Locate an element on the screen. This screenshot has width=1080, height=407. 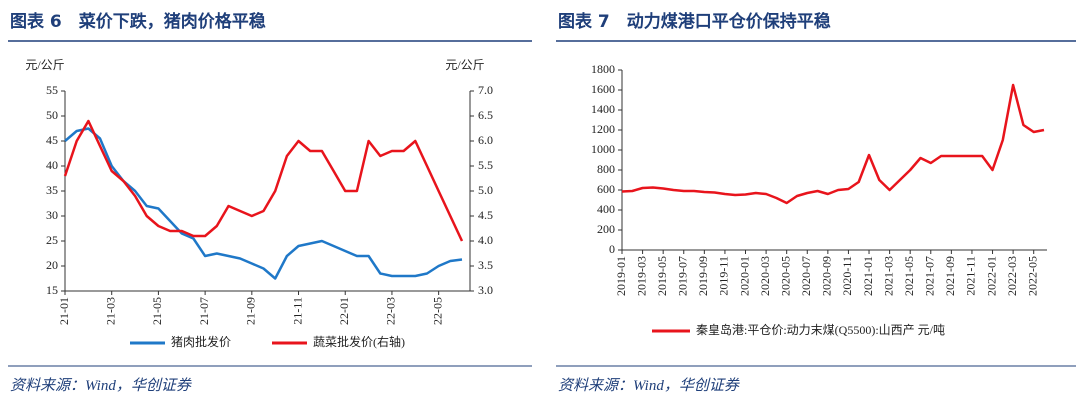
x-tick-label: 2021-05 is located at coordinates (909, 276).